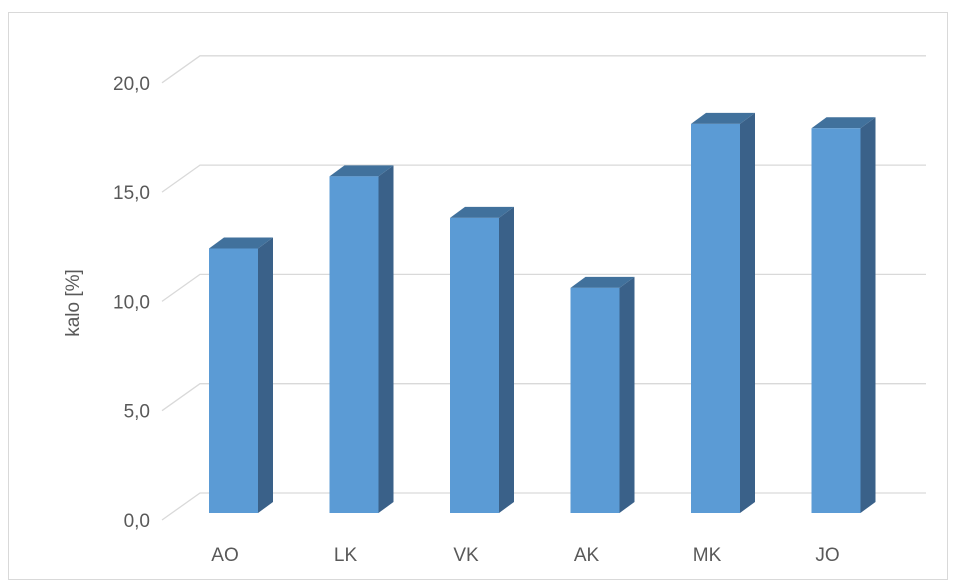 The height and width of the screenshot is (583, 957). Describe the element at coordinates (137, 521) in the screenshot. I see `y-tick-label: 0,0` at that location.